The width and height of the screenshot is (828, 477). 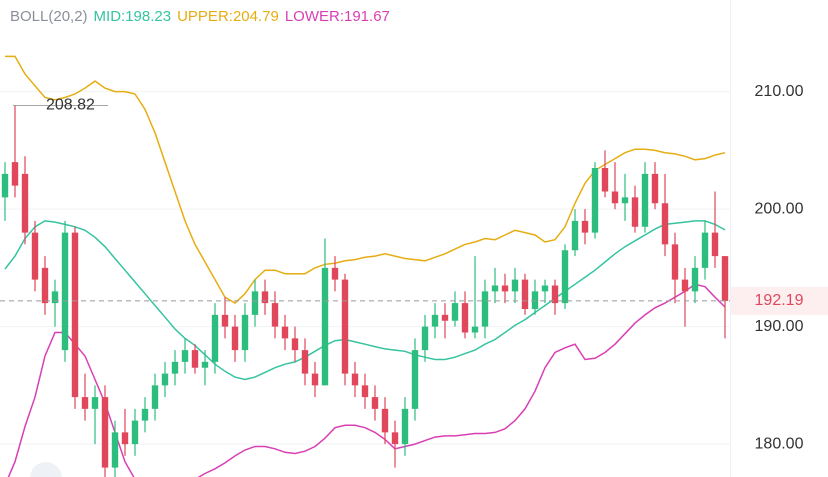 I want to click on legend-item: MID:198.23, so click(x=132, y=16).